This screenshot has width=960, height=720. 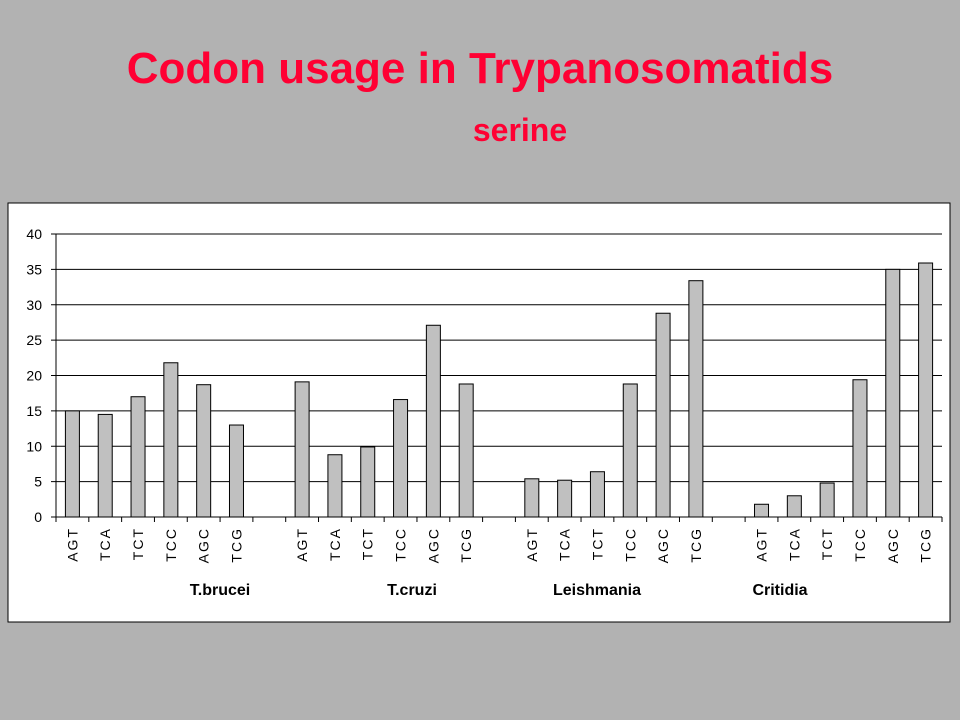 I want to click on y-tick-label: 35, so click(x=34, y=269).